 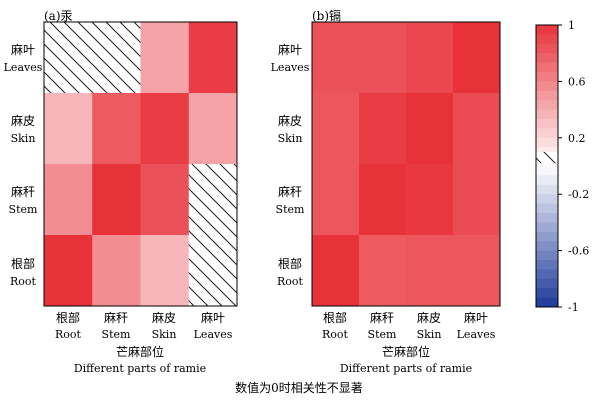 I want to click on colorbar-tick-label: 0.6, so click(x=577, y=81).